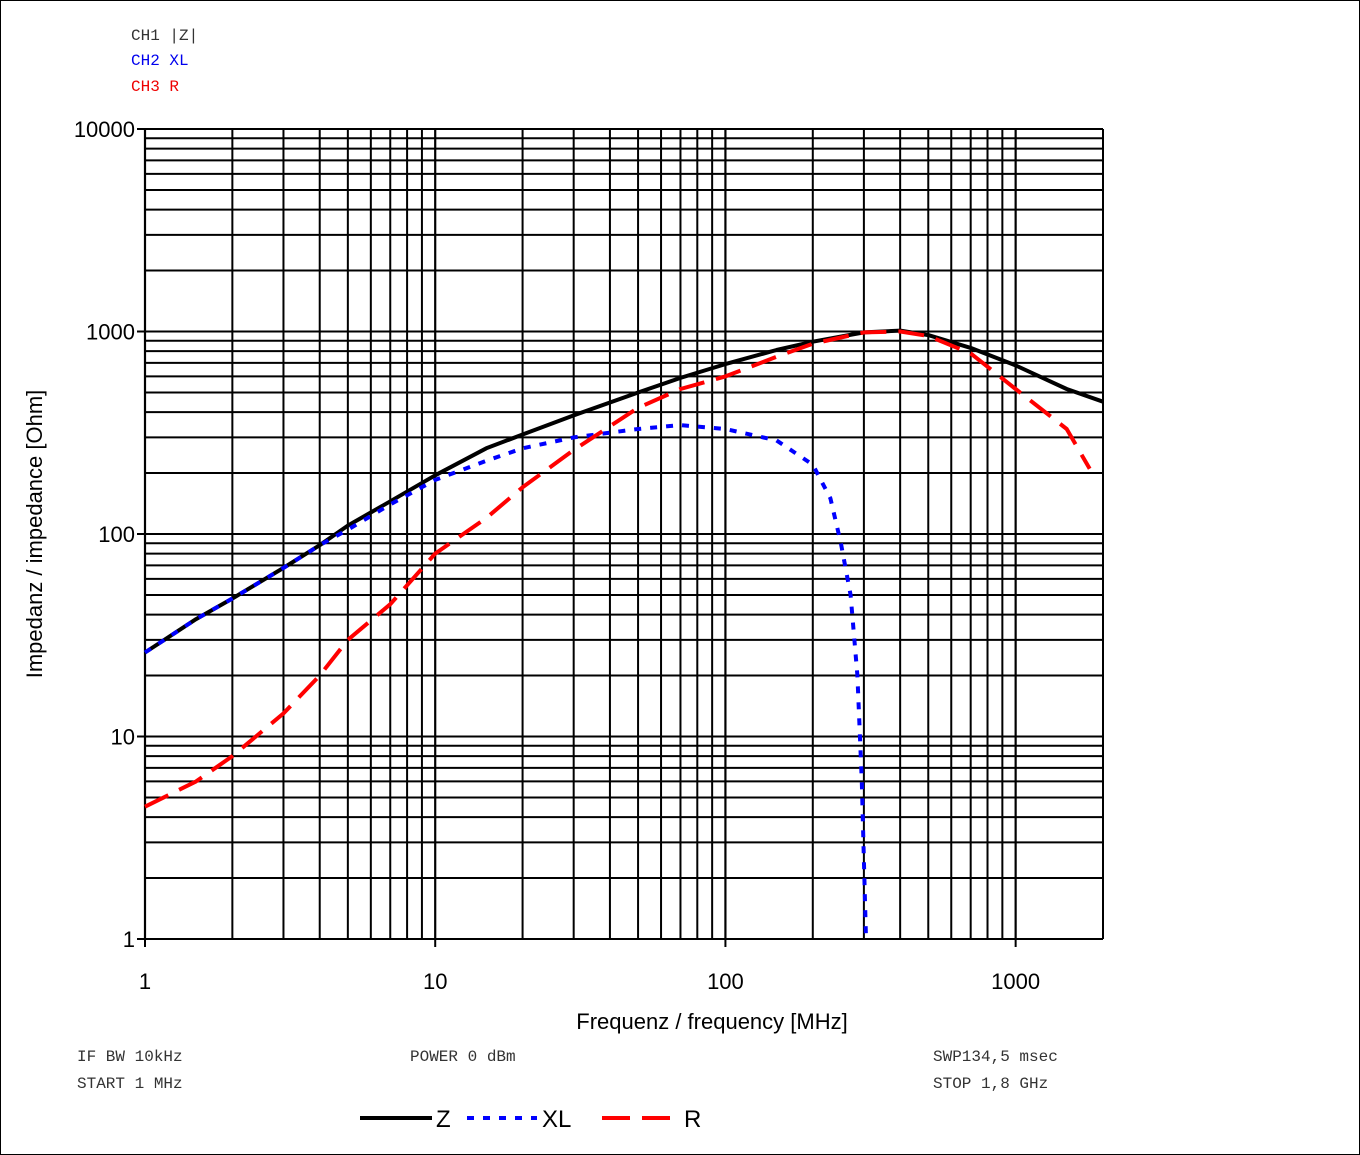 The width and height of the screenshot is (1360, 1155). What do you see at coordinates (110, 332) in the screenshot?
I see `y-tick-label: 1000` at bounding box center [110, 332].